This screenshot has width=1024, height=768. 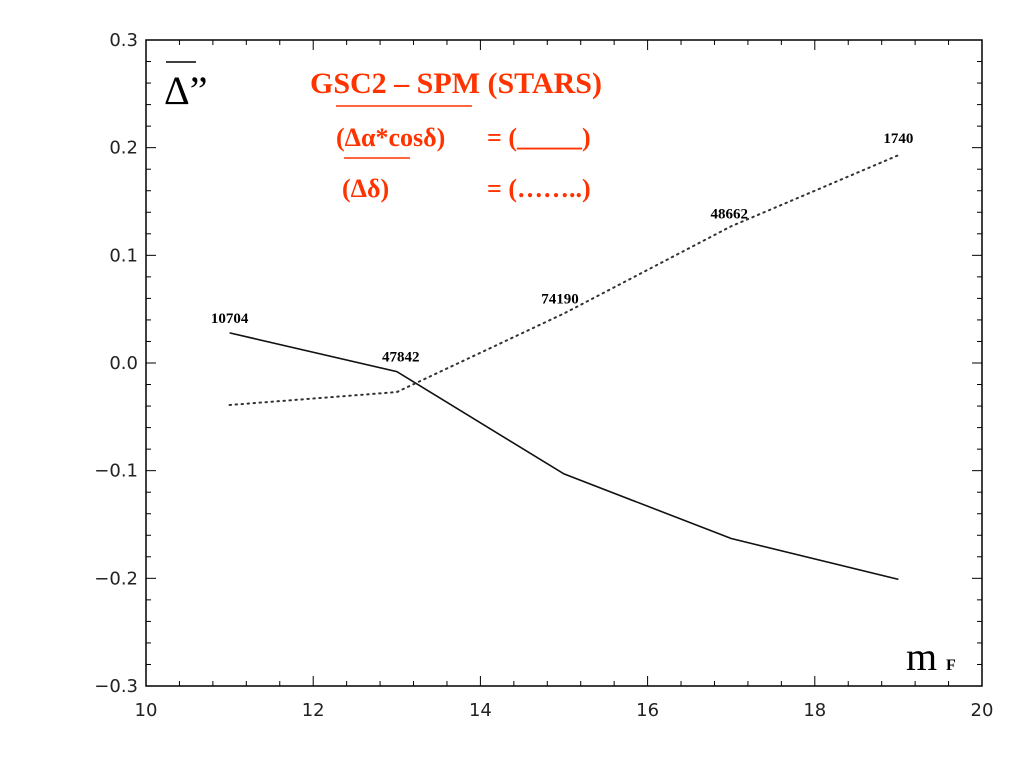 I want to click on y-axis-label: Δ”, so click(x=185, y=87).